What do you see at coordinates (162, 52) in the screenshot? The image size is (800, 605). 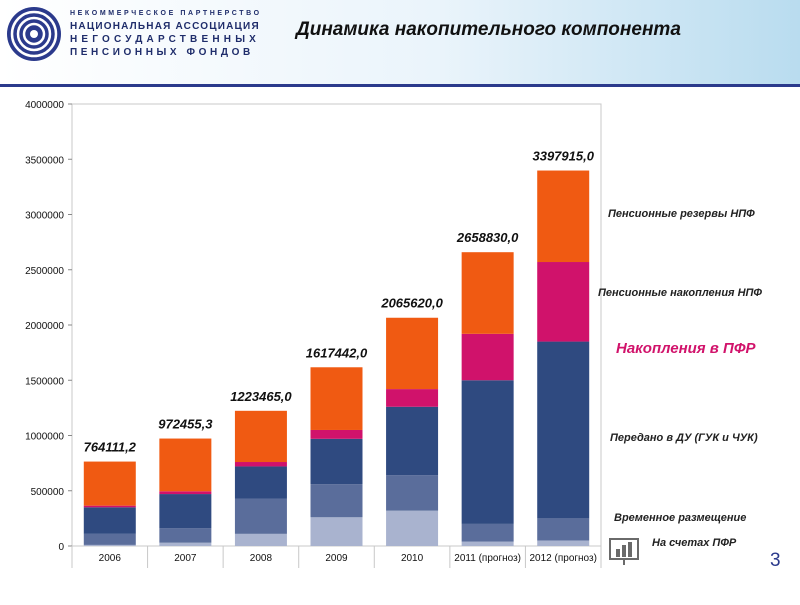 I see `org-line-4: ПЕНСИОННЫХ ФОНДОВ` at bounding box center [162, 52].